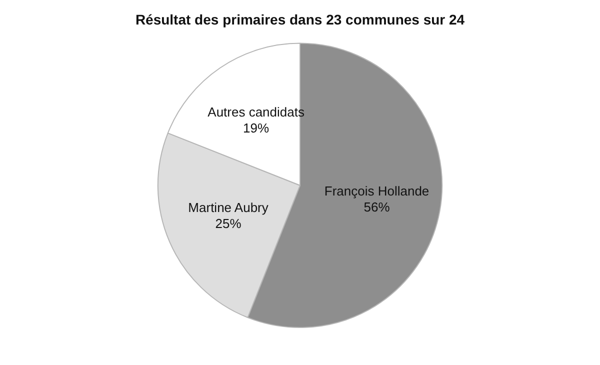 This screenshot has height=365, width=600. What do you see at coordinates (300, 19) in the screenshot?
I see `chart-title: Résultat des primaires dans 23 communes sur 24` at bounding box center [300, 19].